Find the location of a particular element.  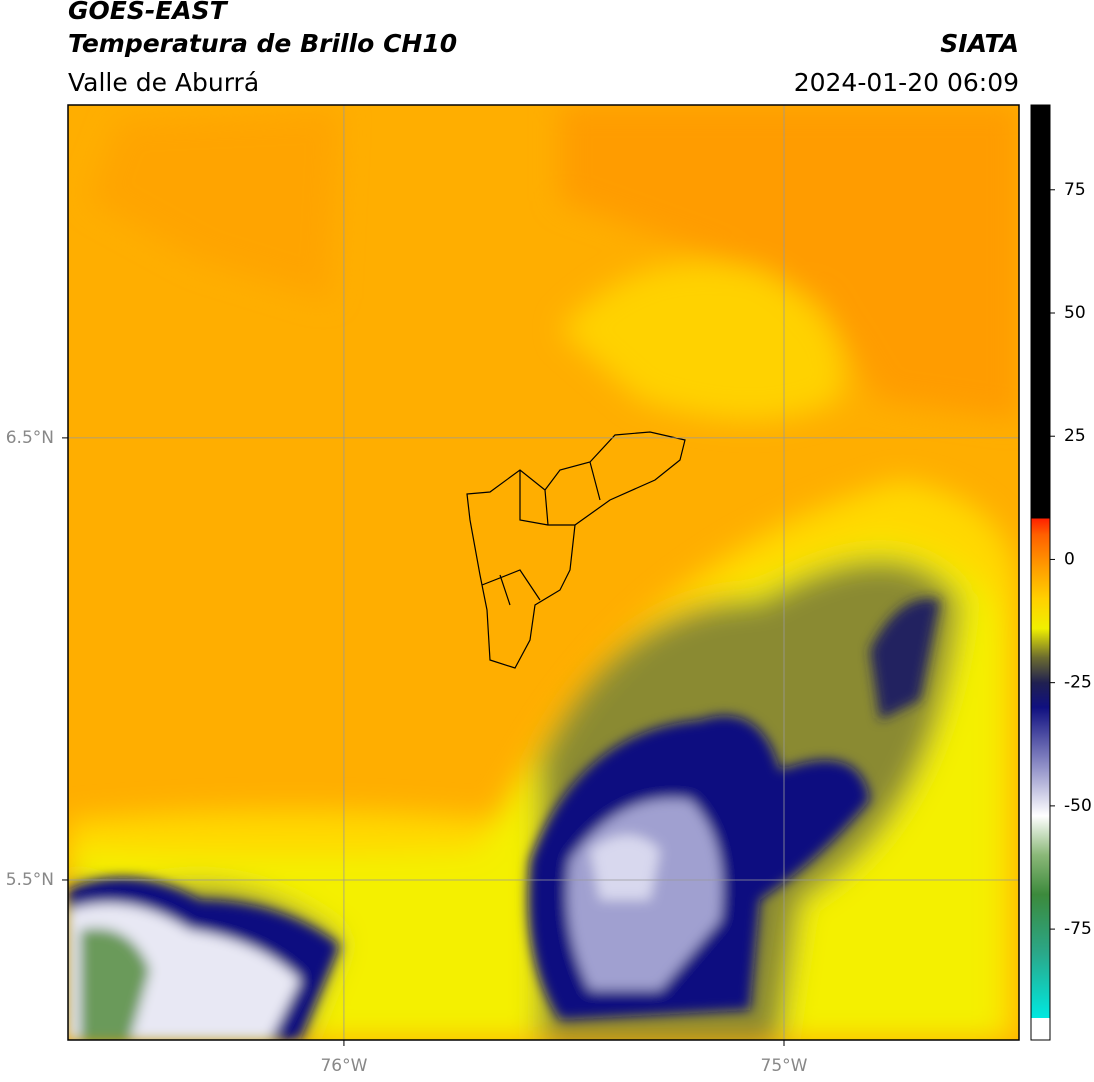

x-tick-label: 75°W is located at coordinates (784, 1066).